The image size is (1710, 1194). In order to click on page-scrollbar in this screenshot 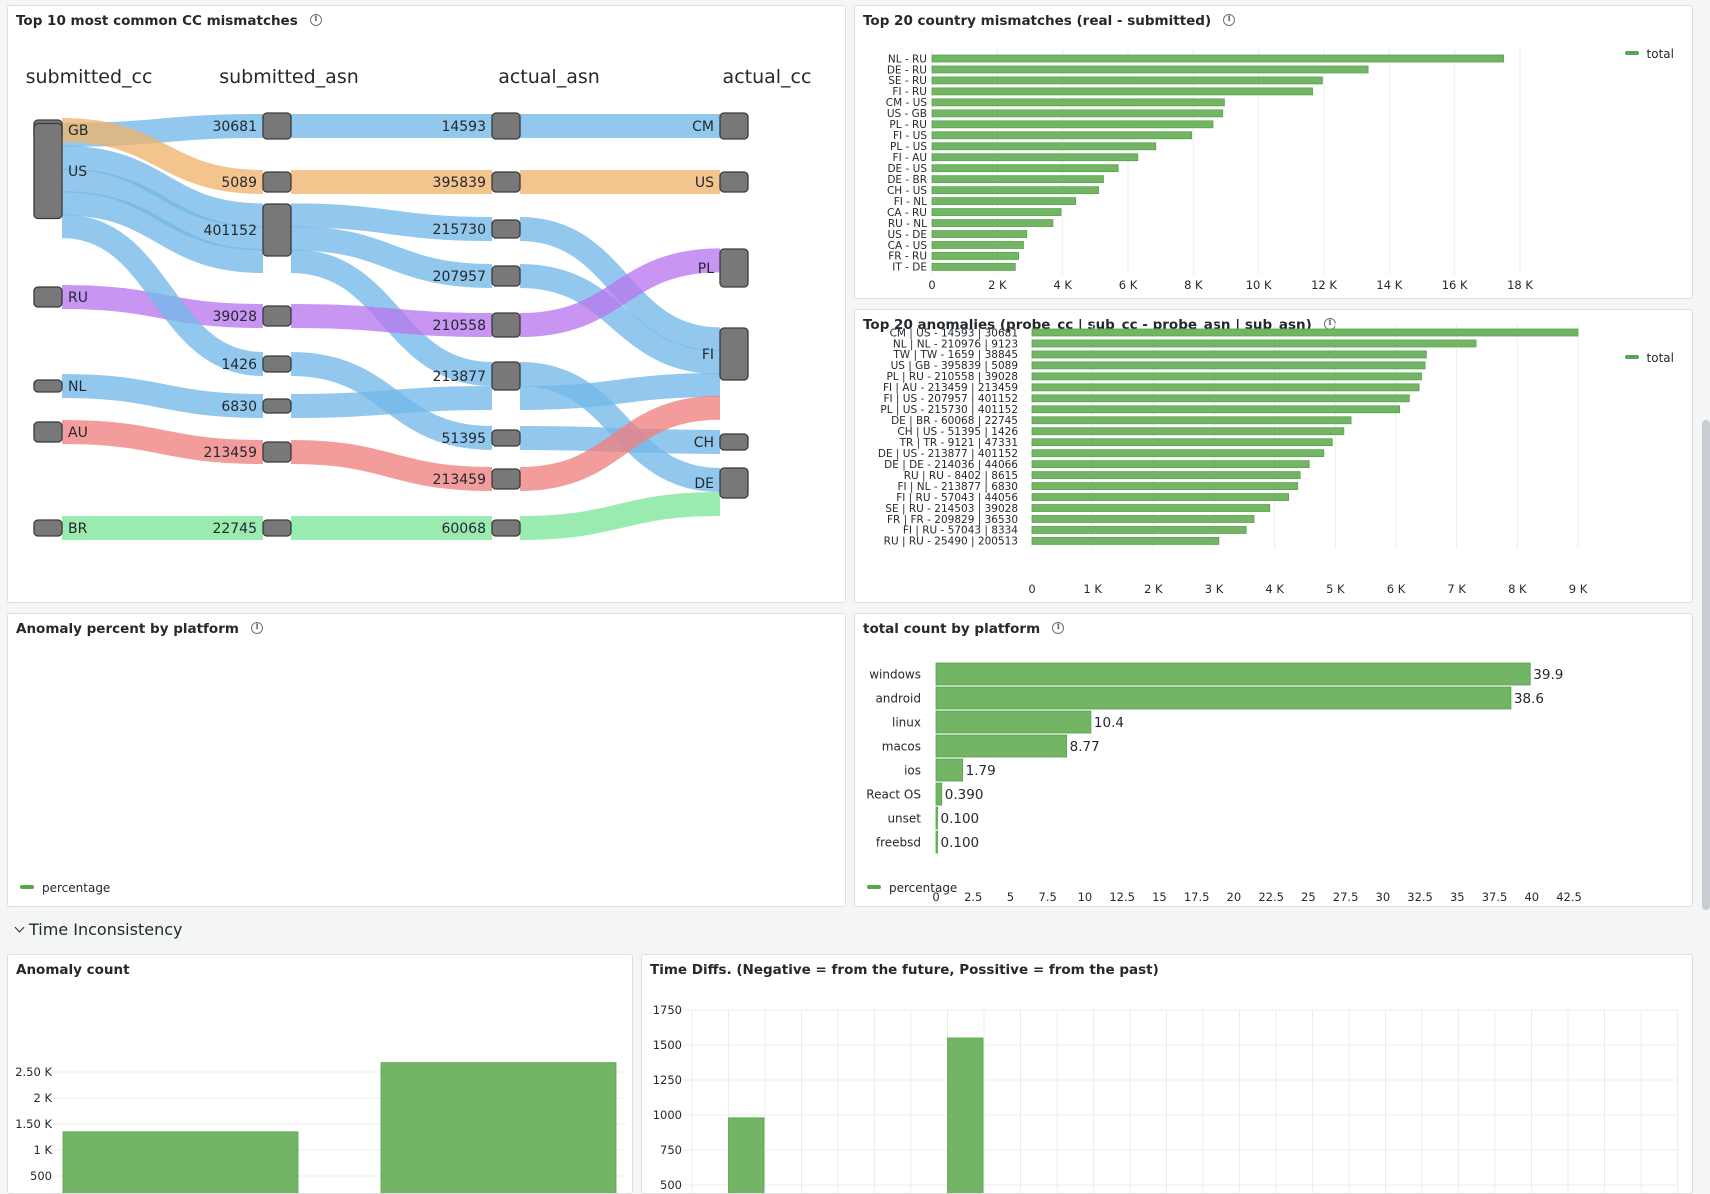, I will do `click(1706, 665)`.